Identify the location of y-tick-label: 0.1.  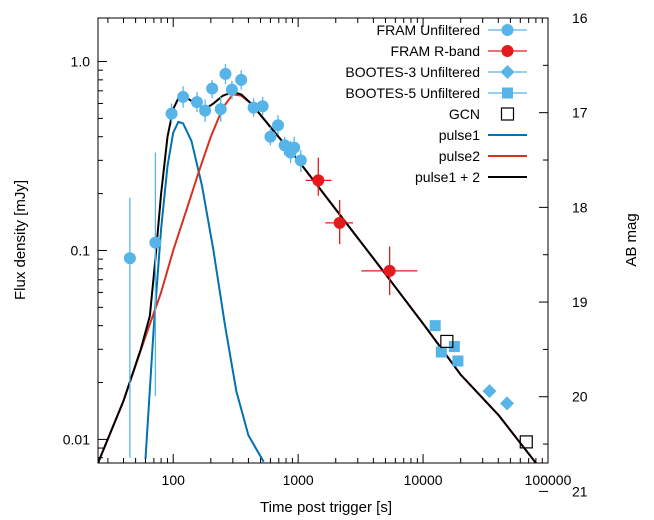
(81, 250).